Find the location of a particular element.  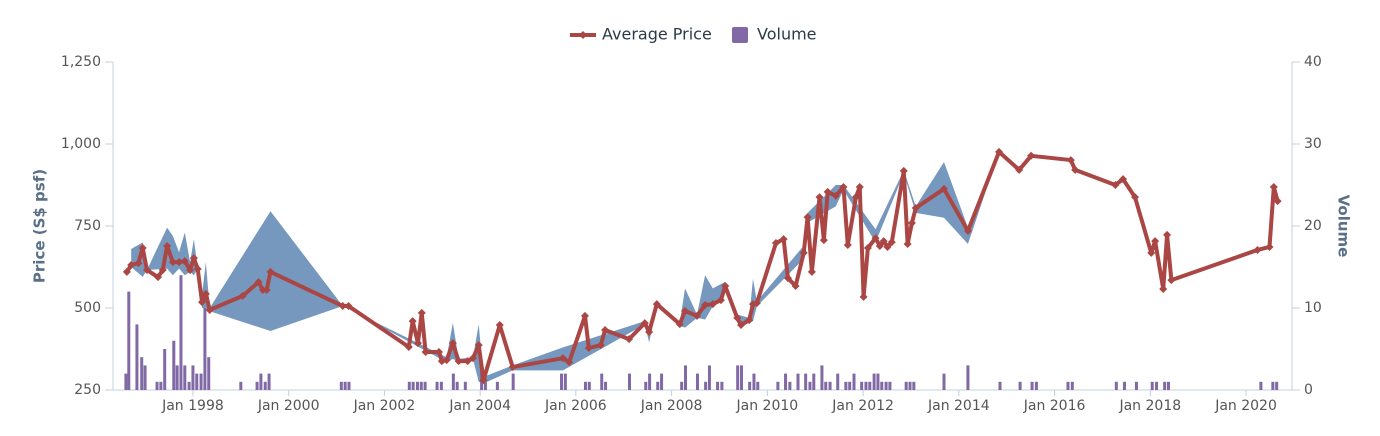

x-tick-label: Jan 2020 is located at coordinates (1245, 406).